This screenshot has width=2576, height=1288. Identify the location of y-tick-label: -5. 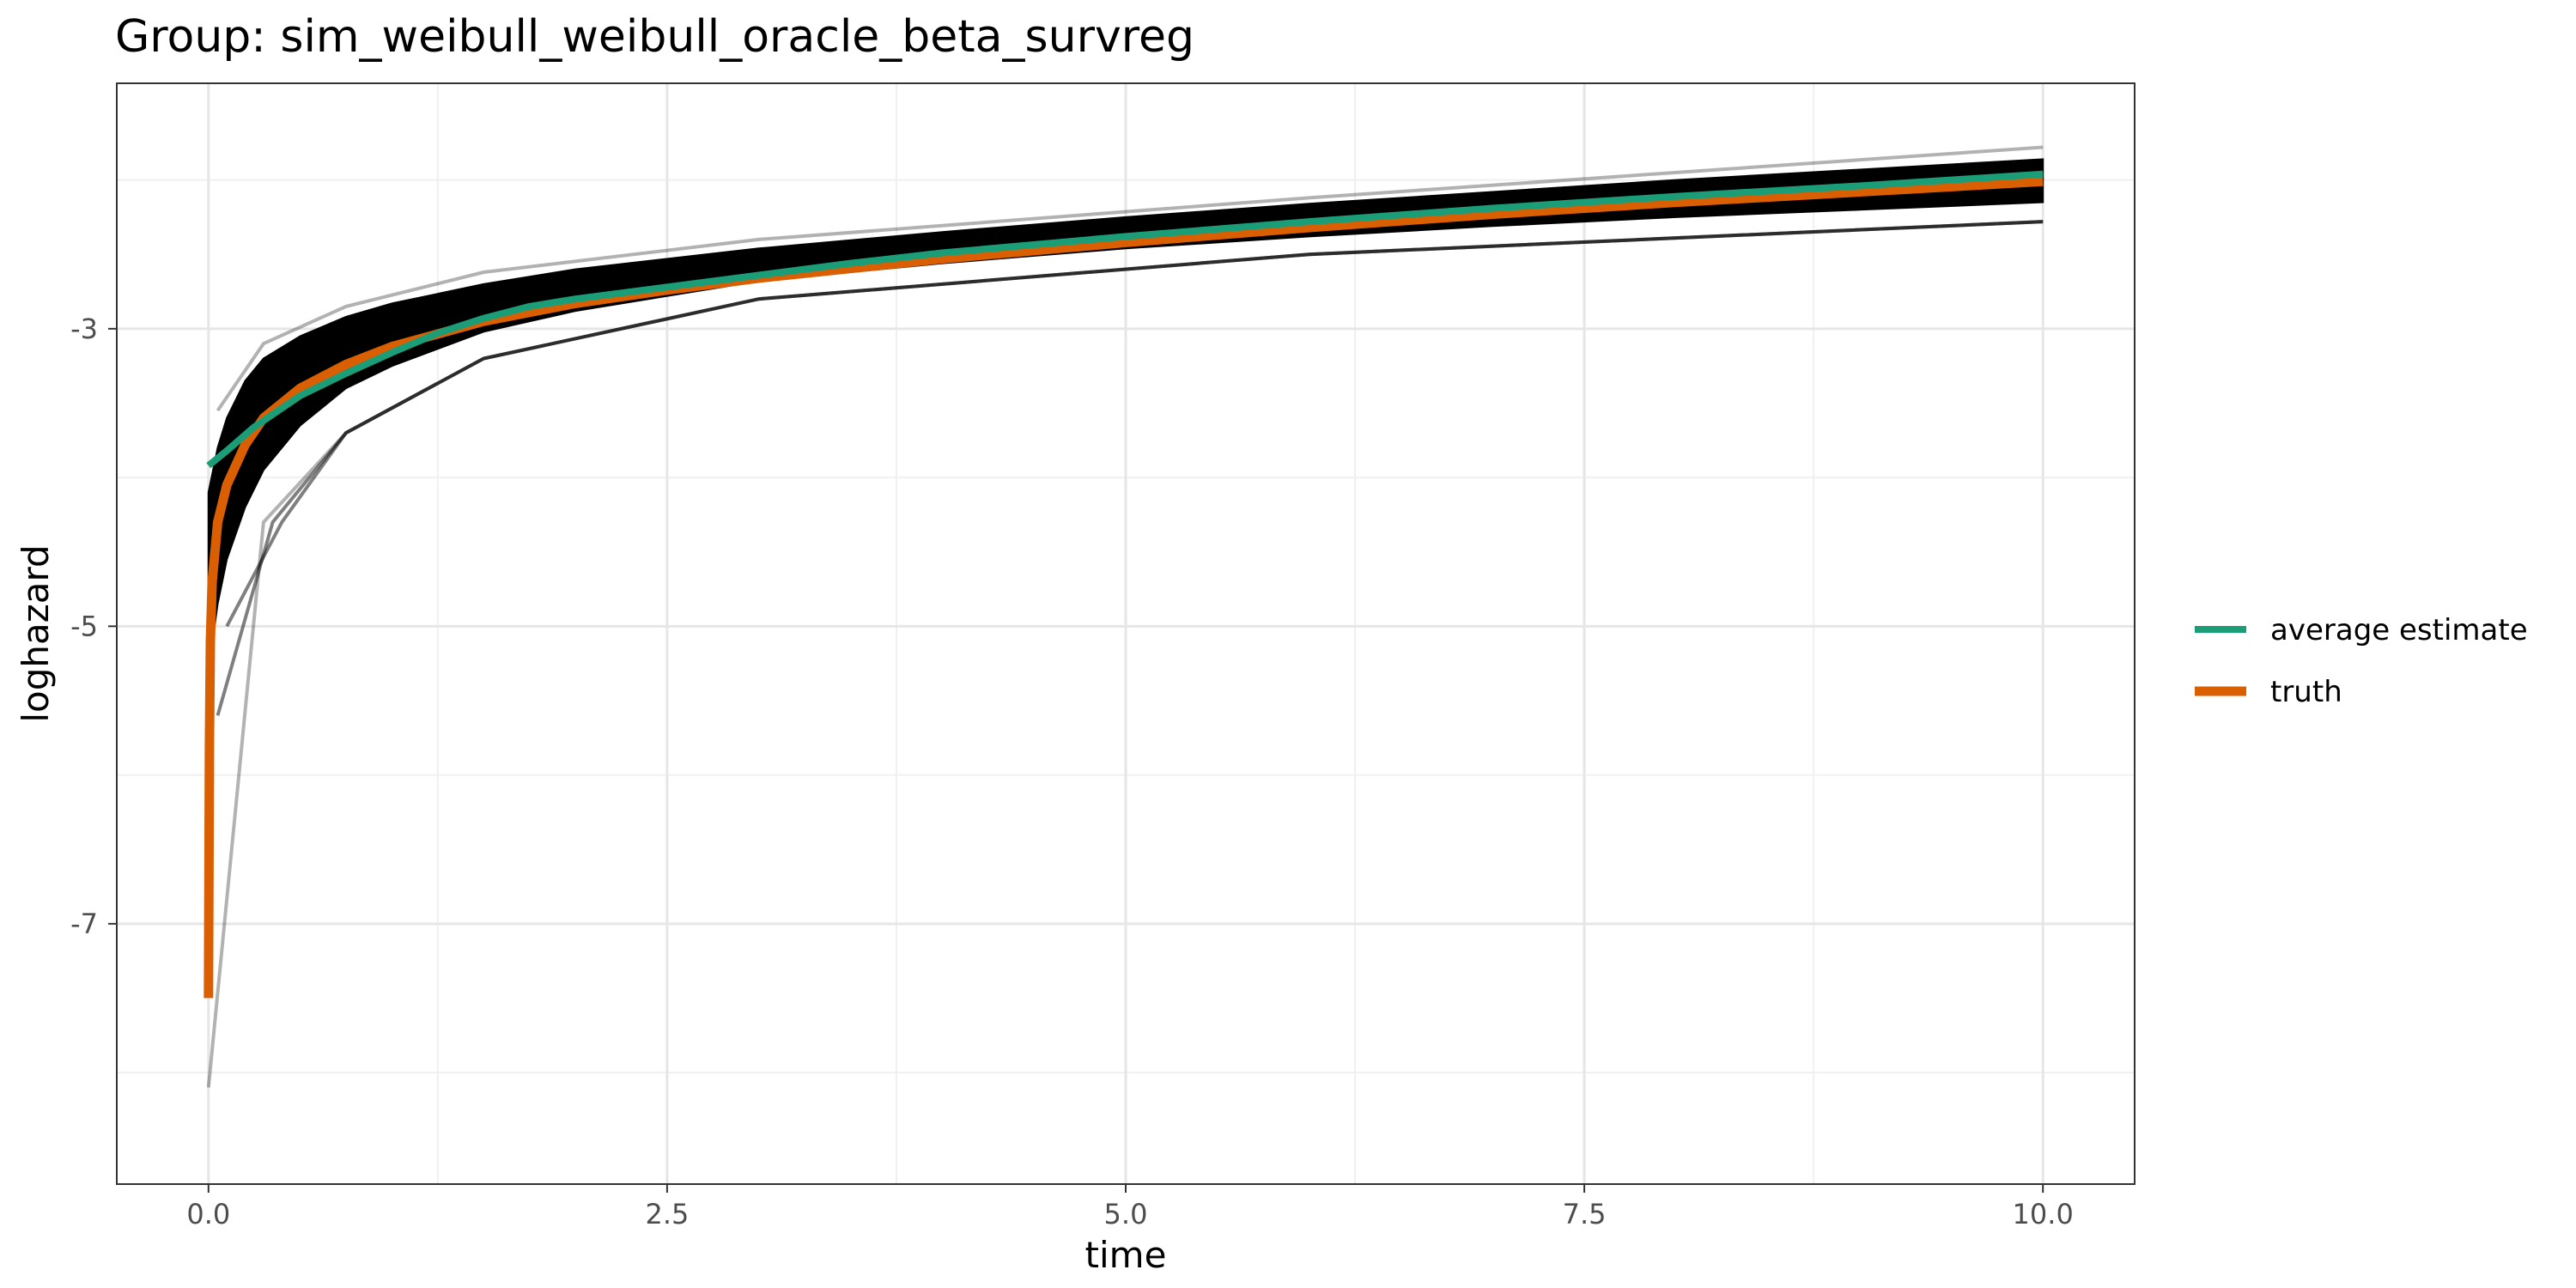
(84, 626).